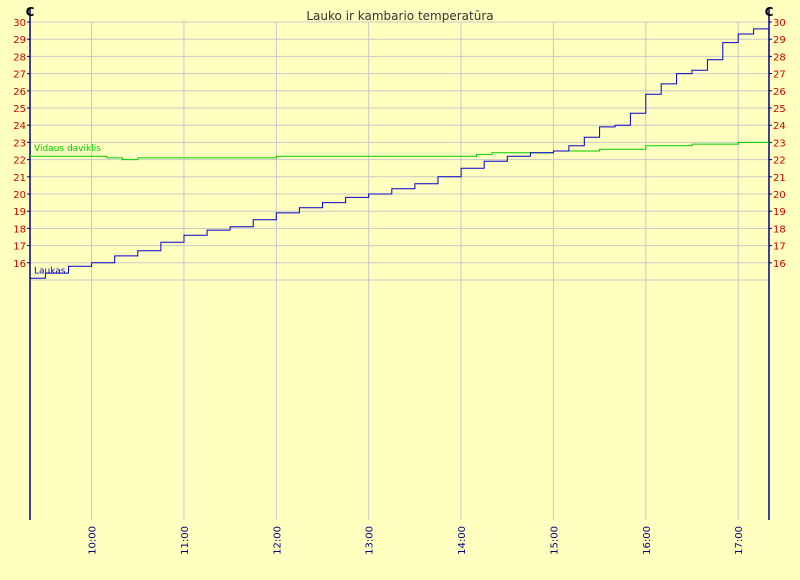 Image resolution: width=800 pixels, height=580 pixels. I want to click on y-tick-label-right: 29, so click(779, 40).